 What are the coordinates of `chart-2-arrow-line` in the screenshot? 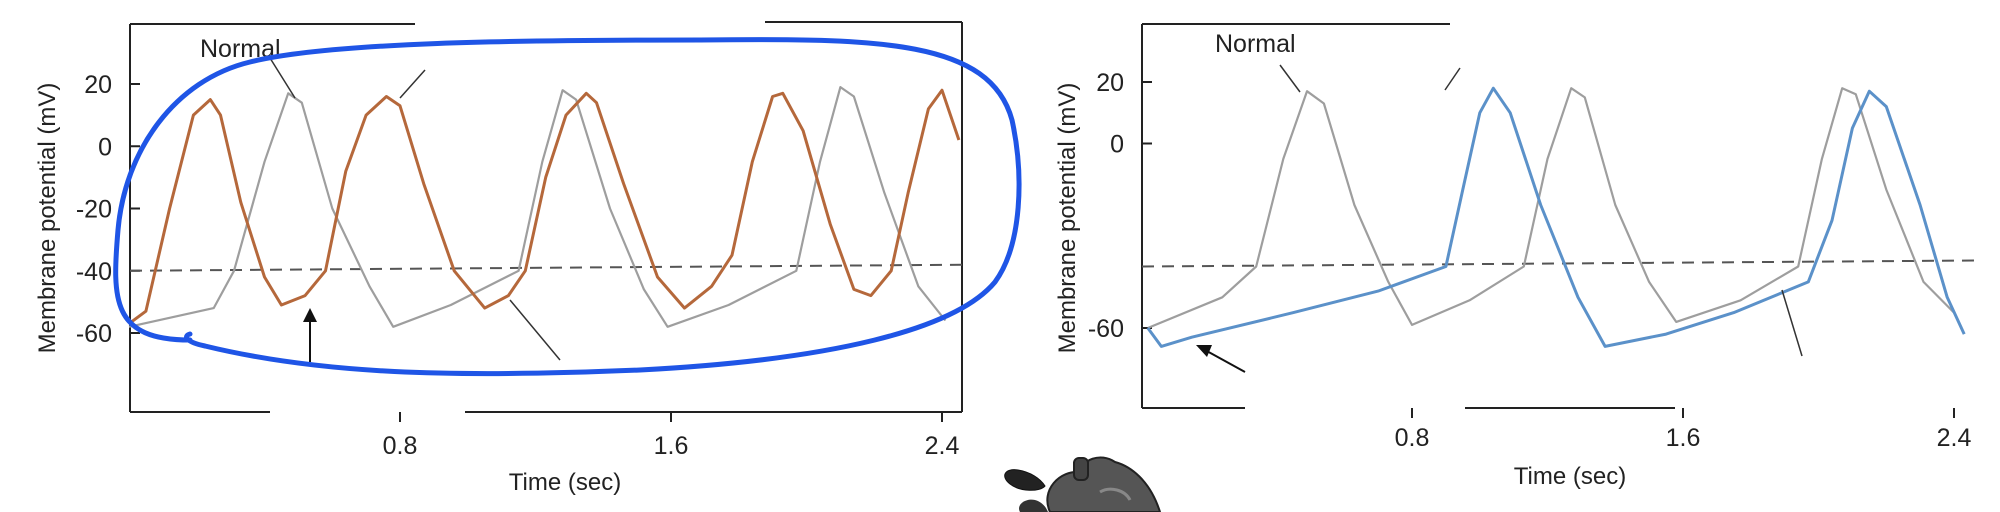 It's located at (1225, 361).